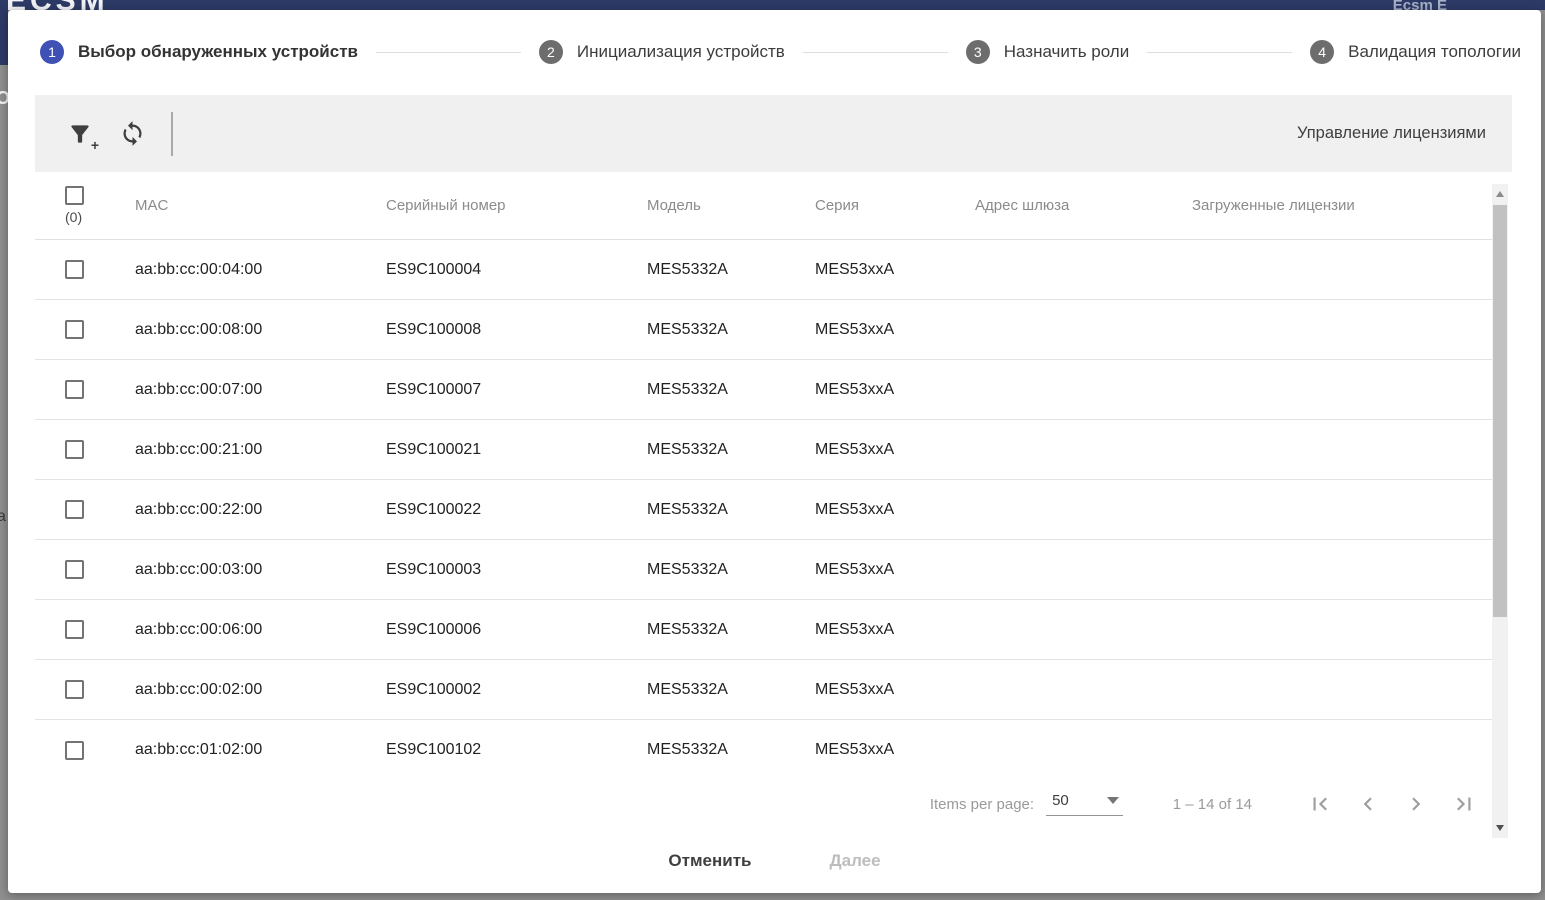  What do you see at coordinates (1500, 411) in the screenshot?
I see `scrollbar-thumb` at bounding box center [1500, 411].